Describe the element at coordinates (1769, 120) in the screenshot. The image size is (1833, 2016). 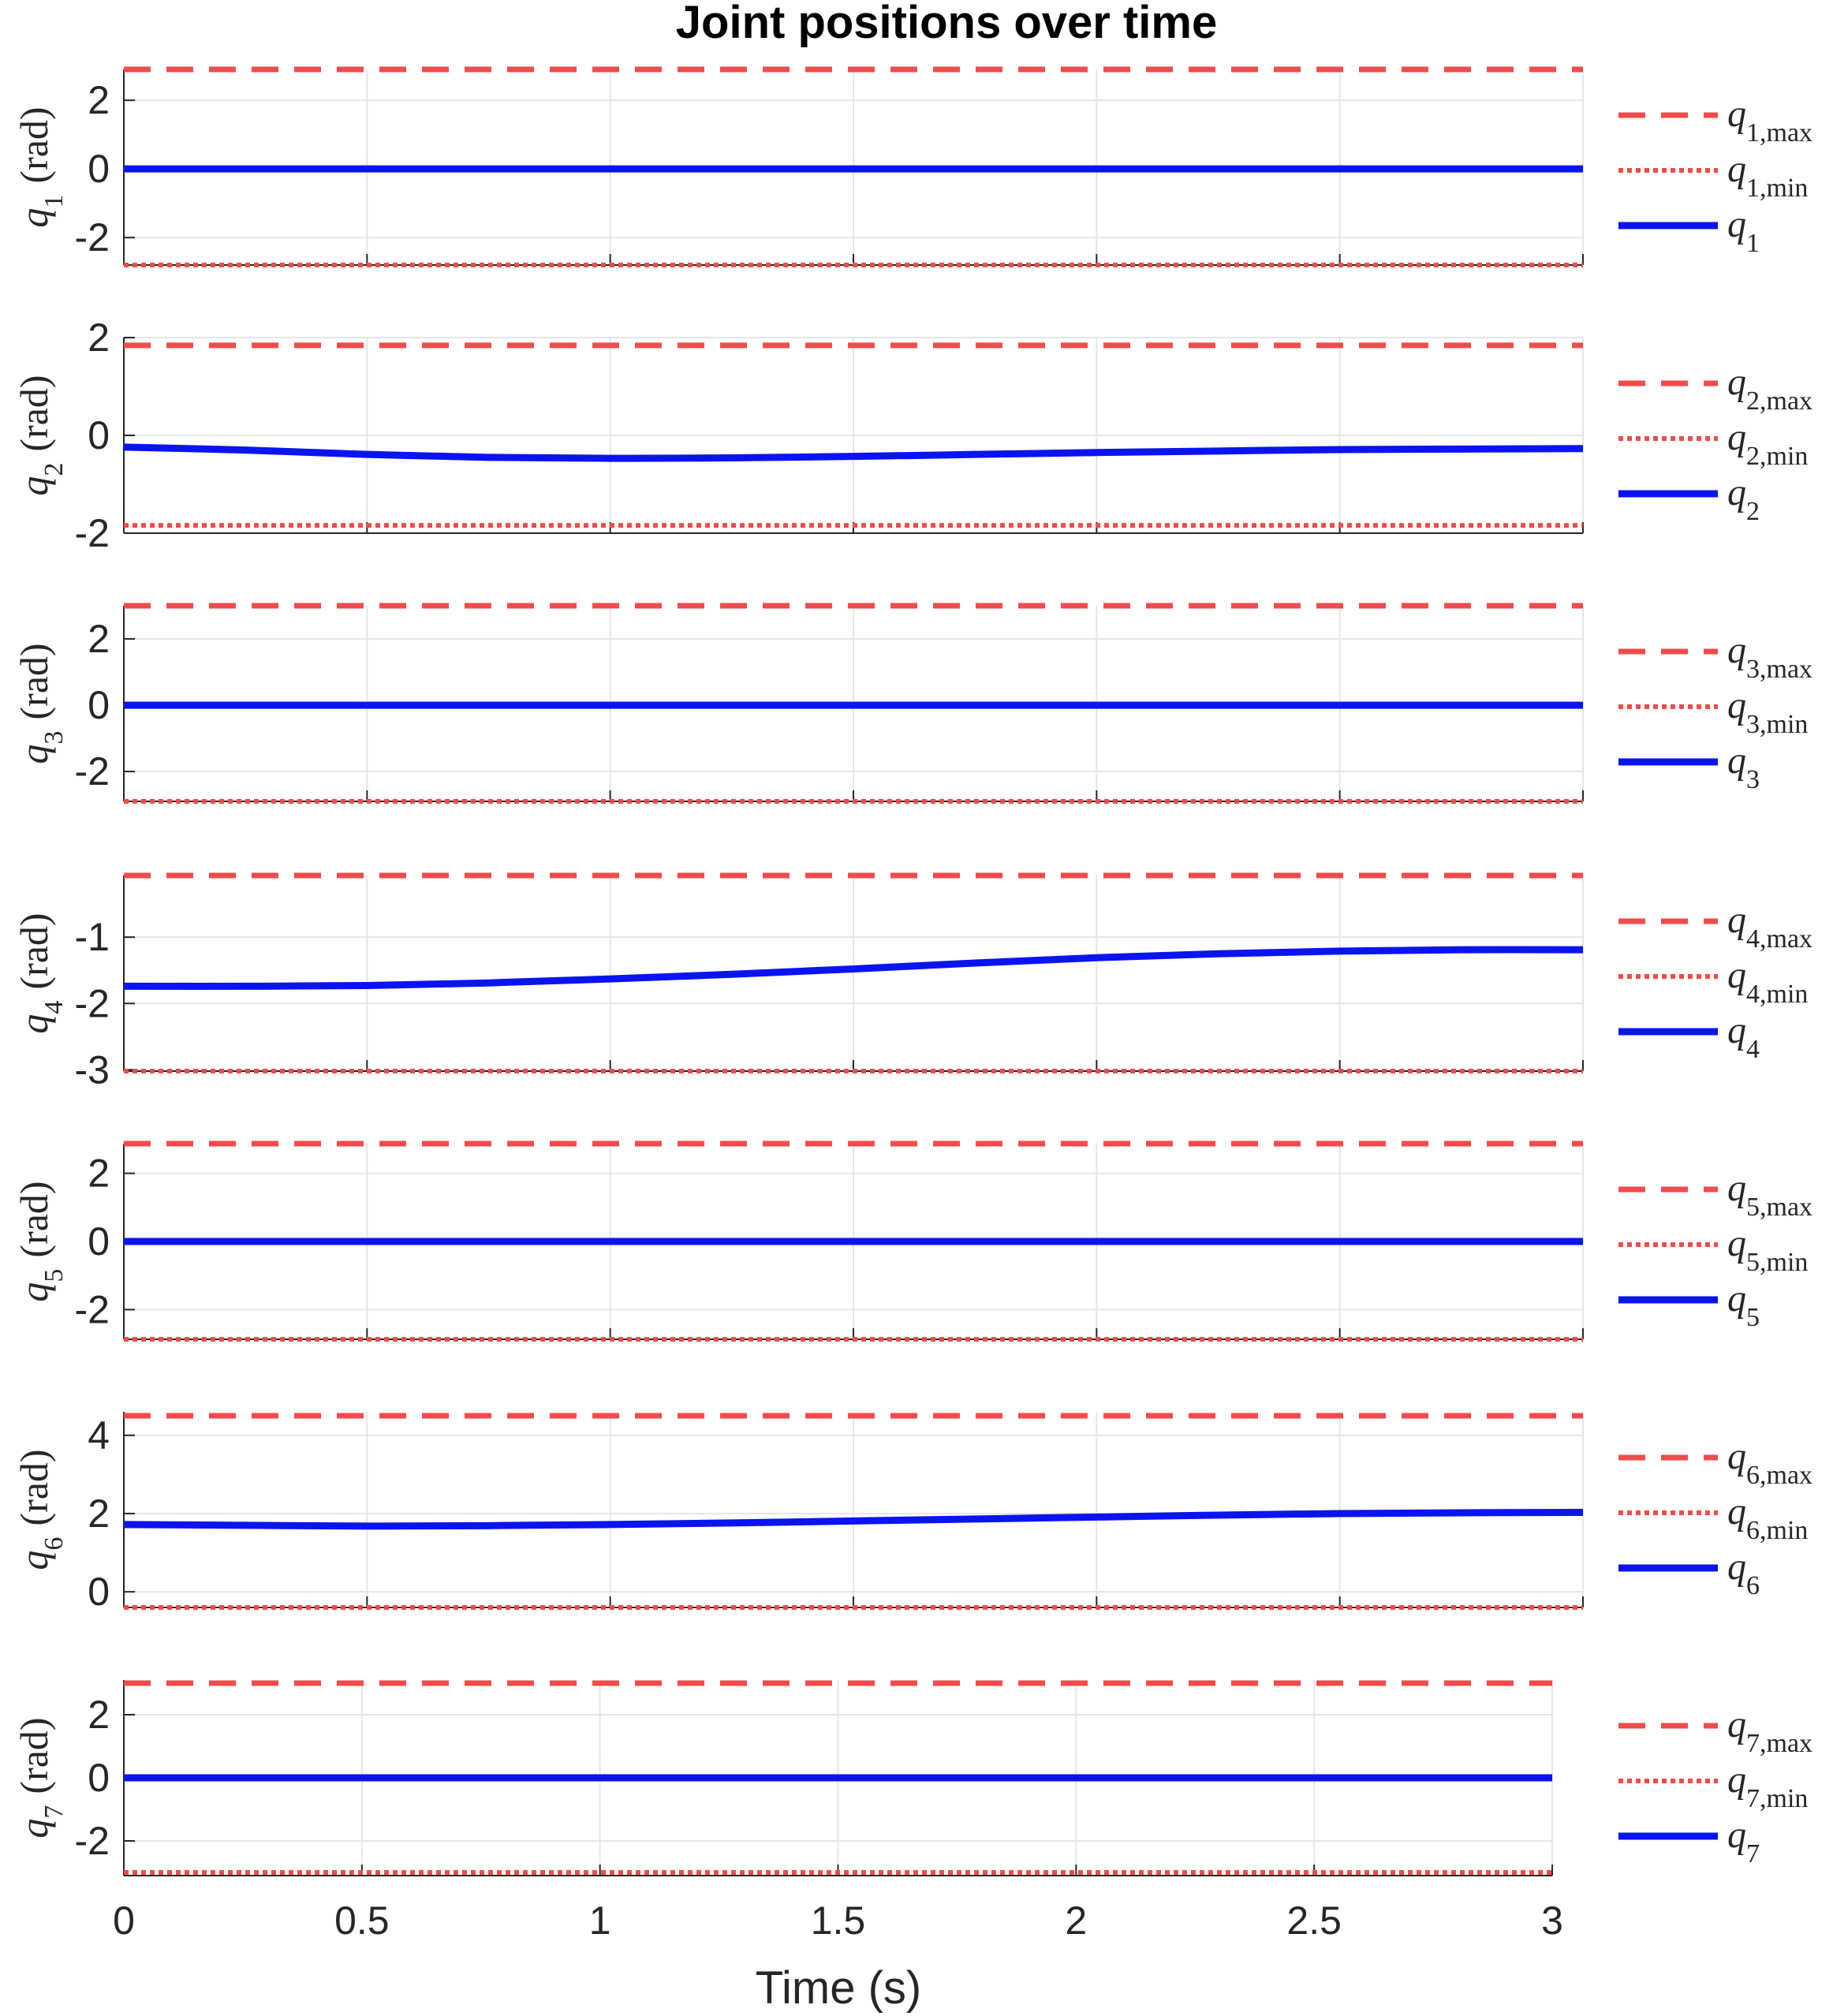
I see `legend-label: q1,max` at that location.